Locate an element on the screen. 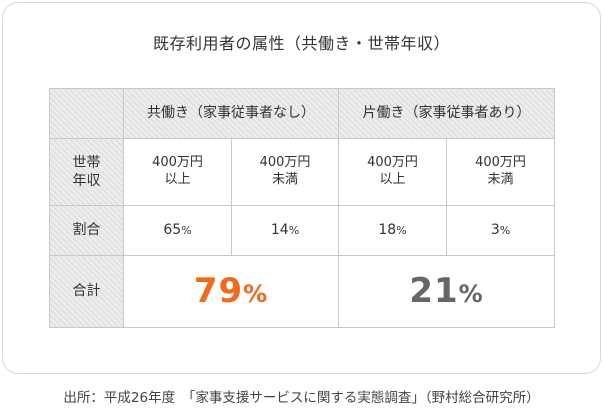 This screenshot has height=413, width=603. total-cell-single-income: 21% is located at coordinates (446, 291).